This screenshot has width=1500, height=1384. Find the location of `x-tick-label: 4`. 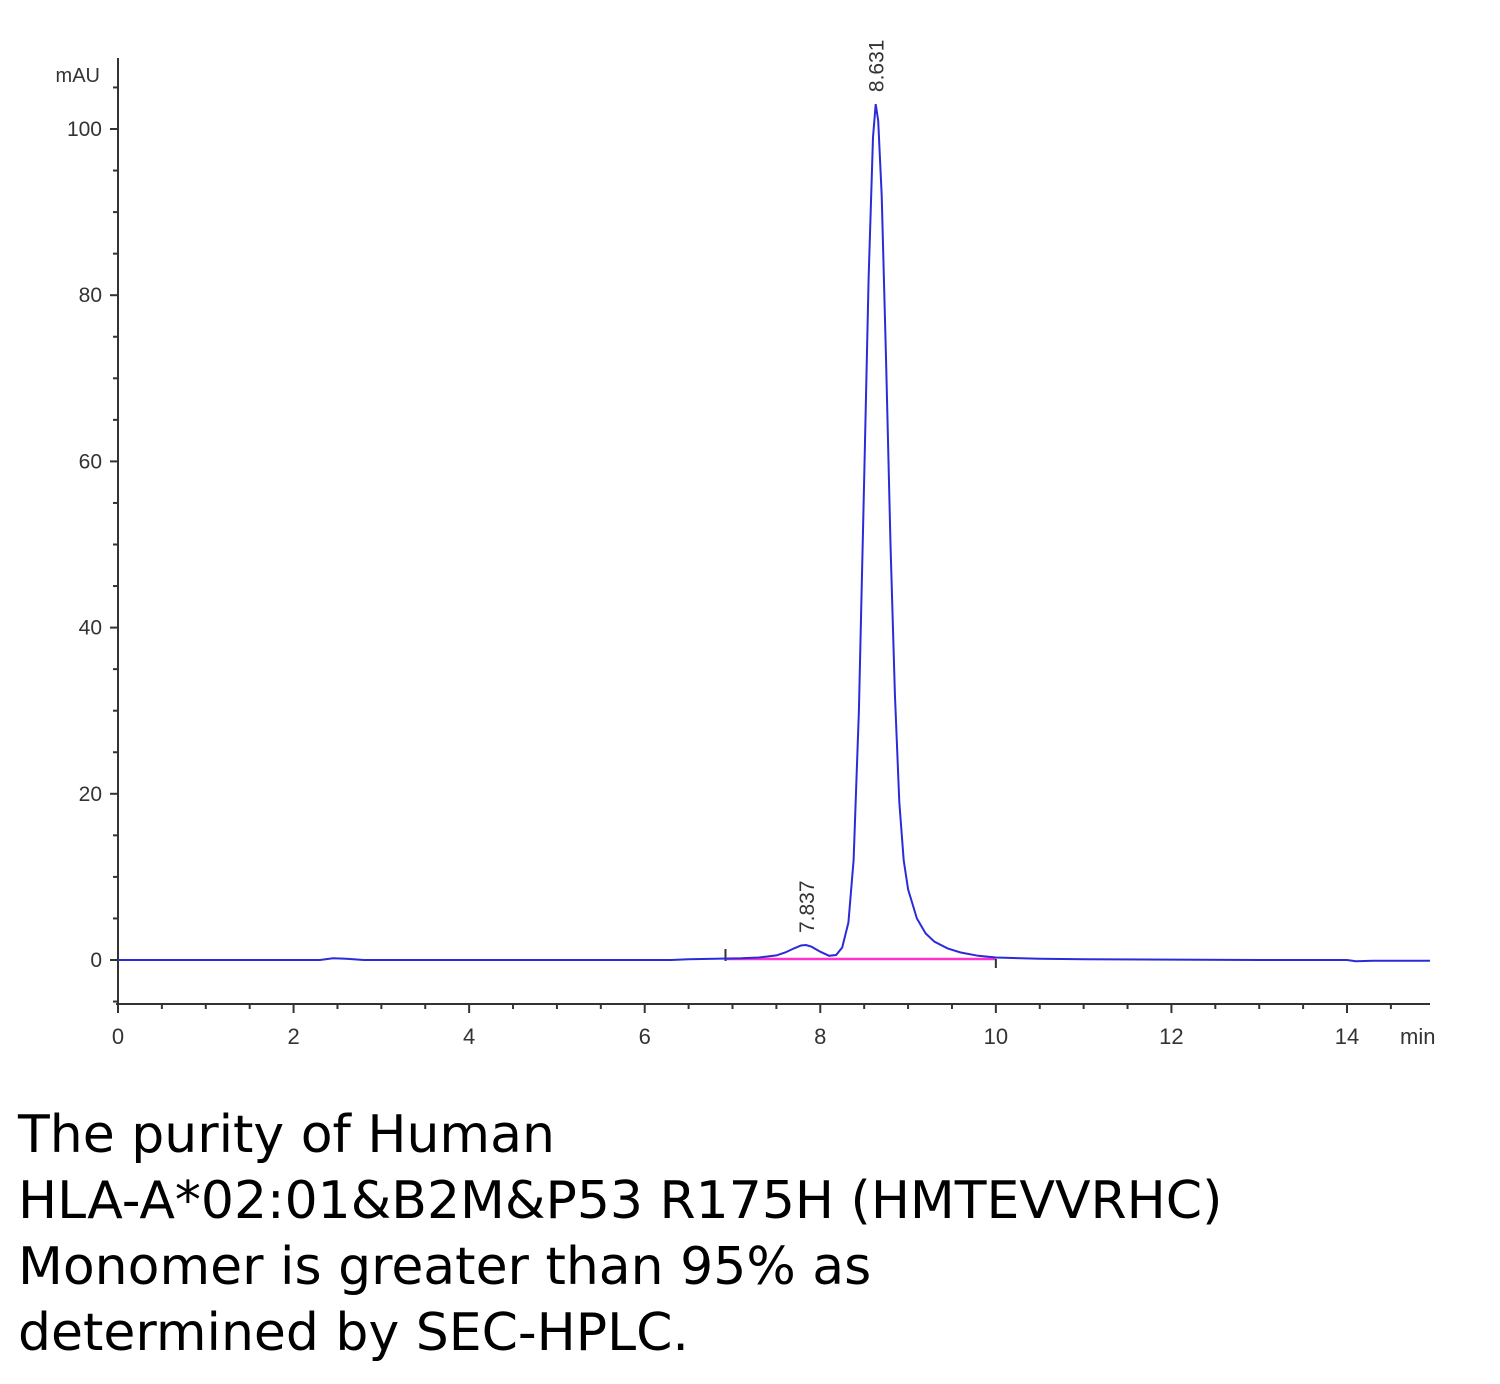

x-tick-label: 4 is located at coordinates (469, 1036).